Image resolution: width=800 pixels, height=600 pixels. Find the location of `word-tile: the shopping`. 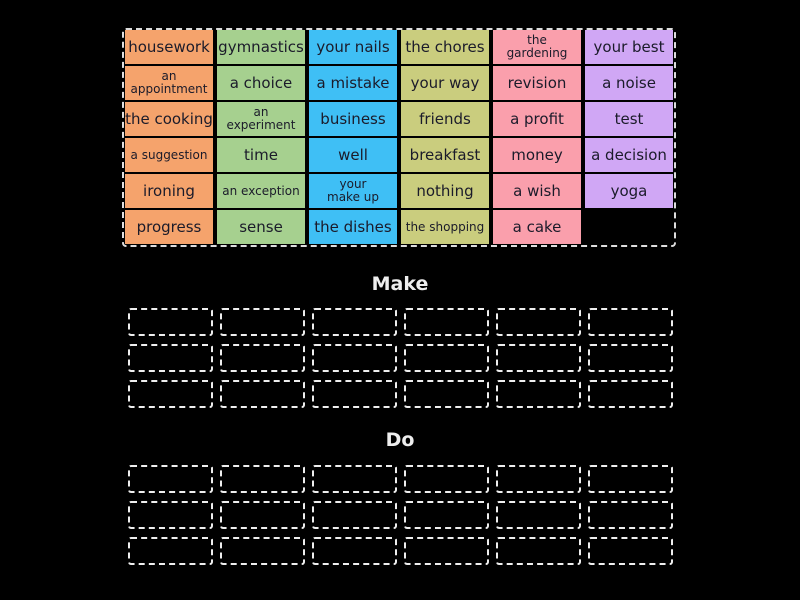

word-tile: the shopping is located at coordinates (445, 227).